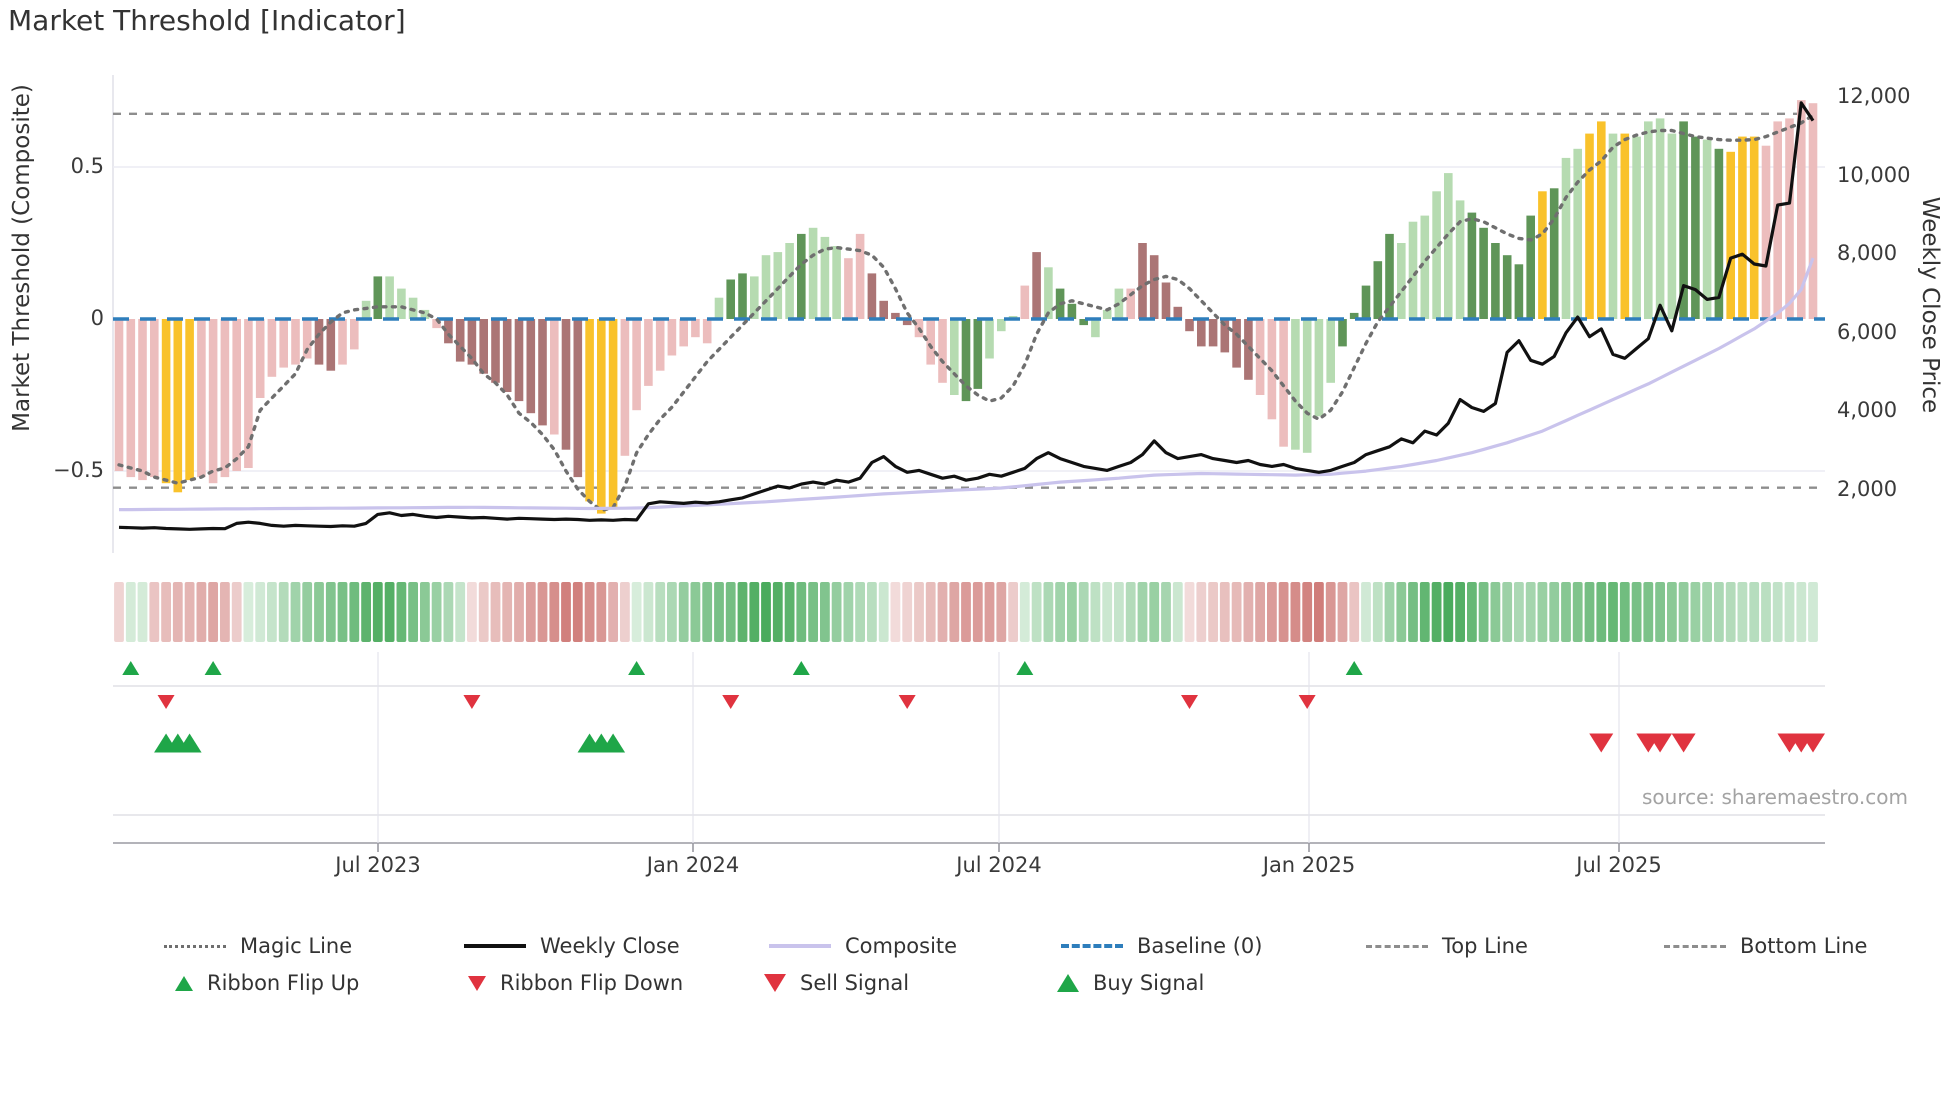 The image size is (1960, 1102). I want to click on weekly-close-swatch-icon, so click(495, 946).